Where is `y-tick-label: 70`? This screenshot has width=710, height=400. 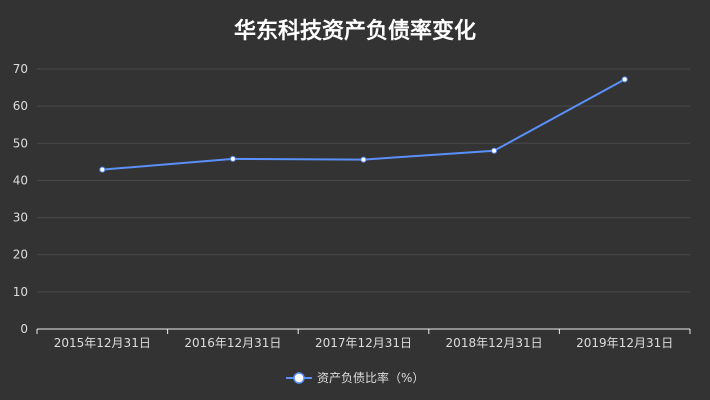
y-tick-label: 70 is located at coordinates (20, 69).